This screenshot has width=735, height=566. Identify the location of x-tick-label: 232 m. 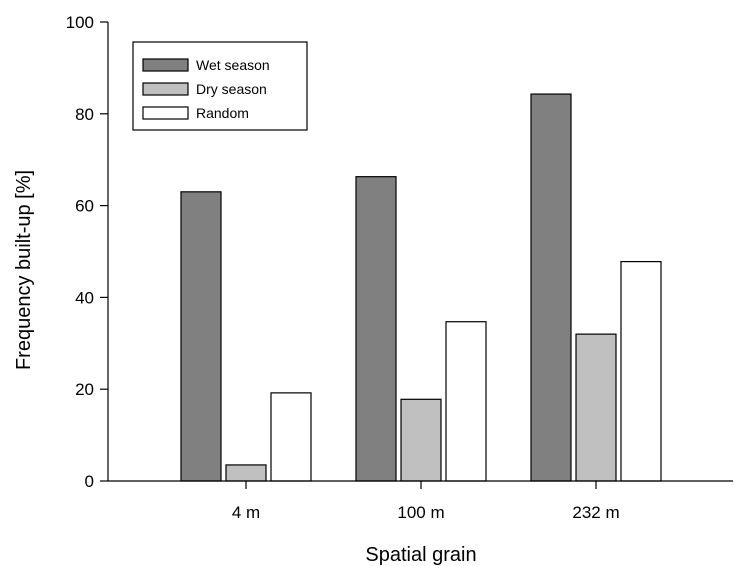
(595, 512).